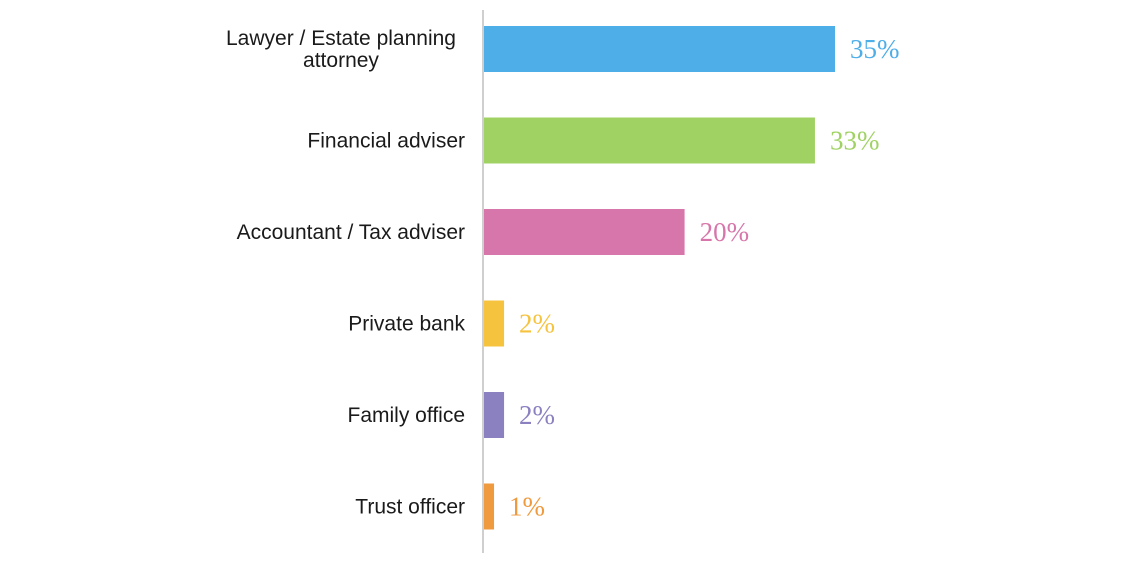 The height and width of the screenshot is (571, 1128). Describe the element at coordinates (537, 324) in the screenshot. I see `value-label-3: 2%` at that location.